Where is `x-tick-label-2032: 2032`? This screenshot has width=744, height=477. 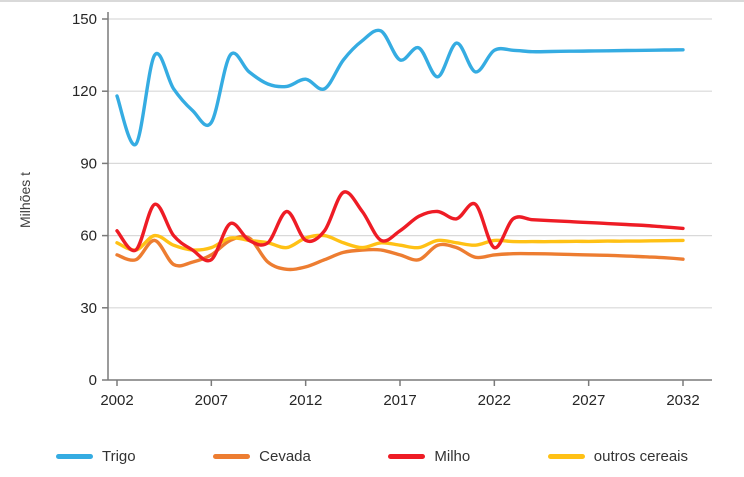
x-tick-label-2032: 2032 is located at coordinates (682, 400).